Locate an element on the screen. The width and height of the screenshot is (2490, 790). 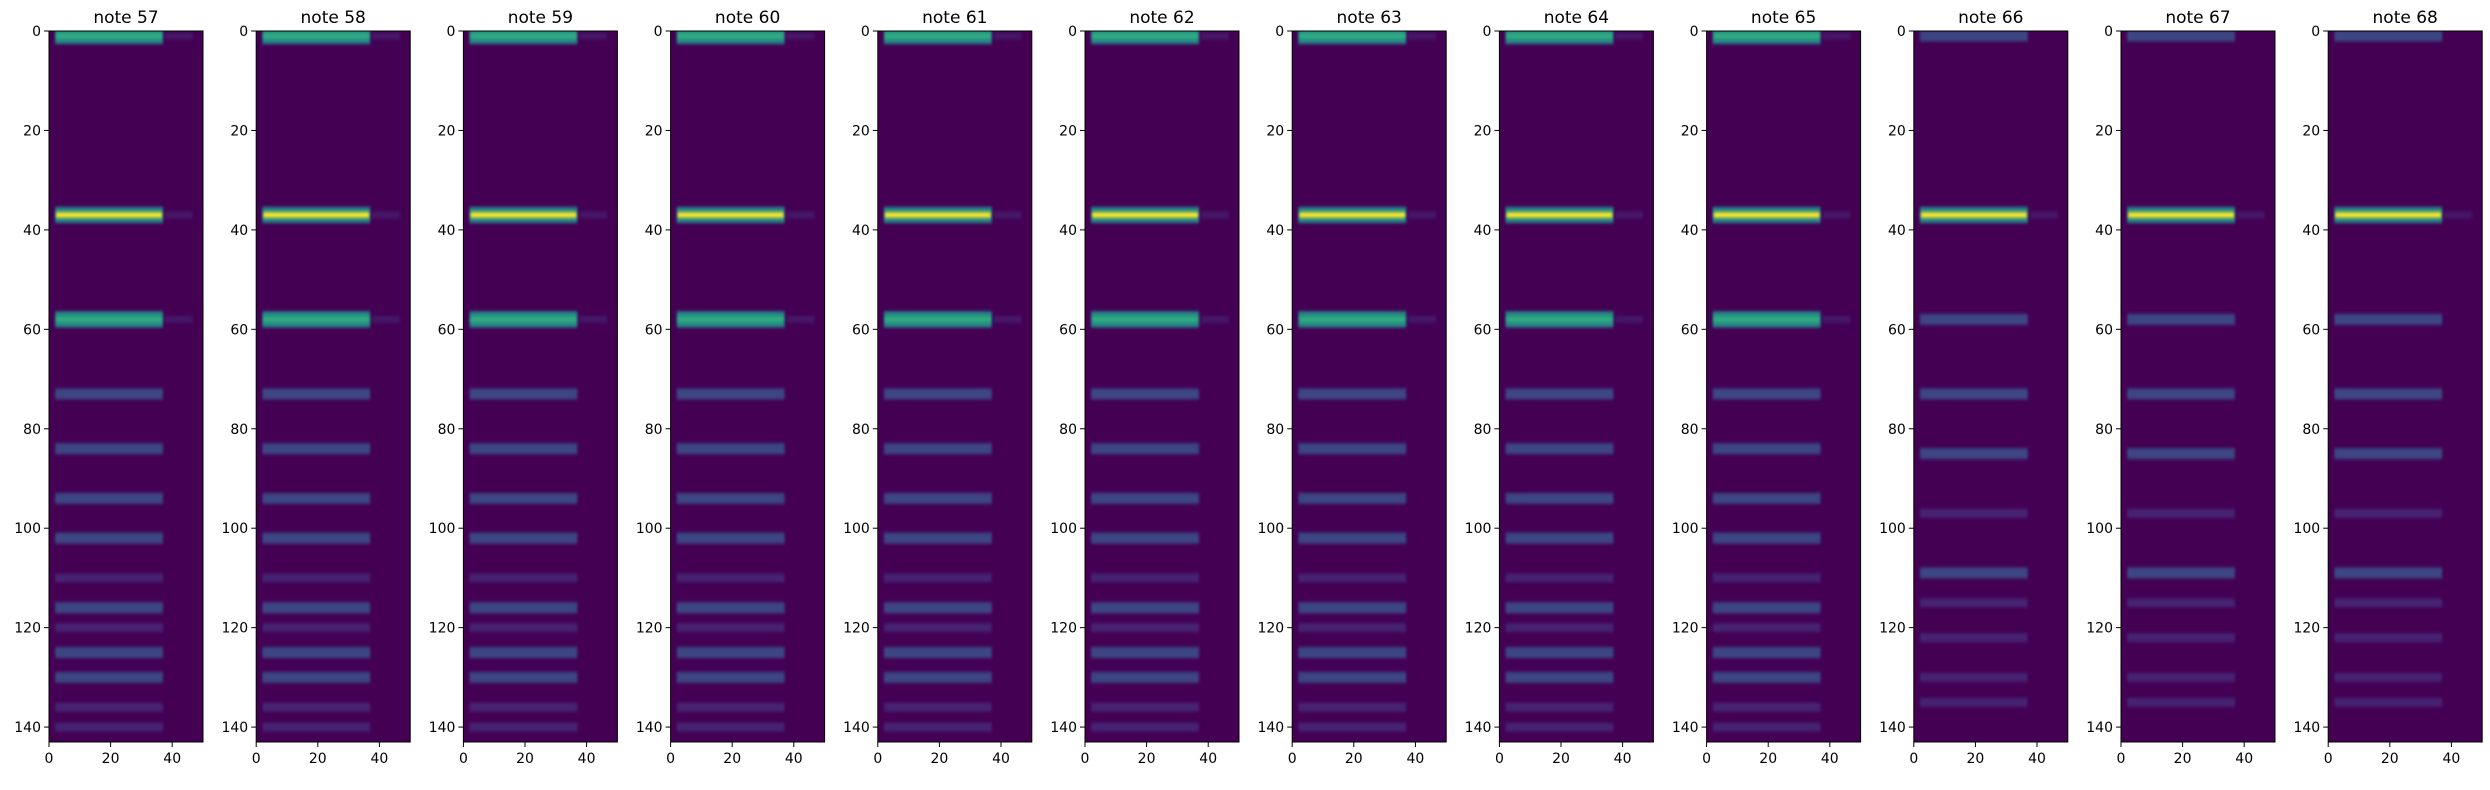
subplot-title: note 65 is located at coordinates (1783, 18).